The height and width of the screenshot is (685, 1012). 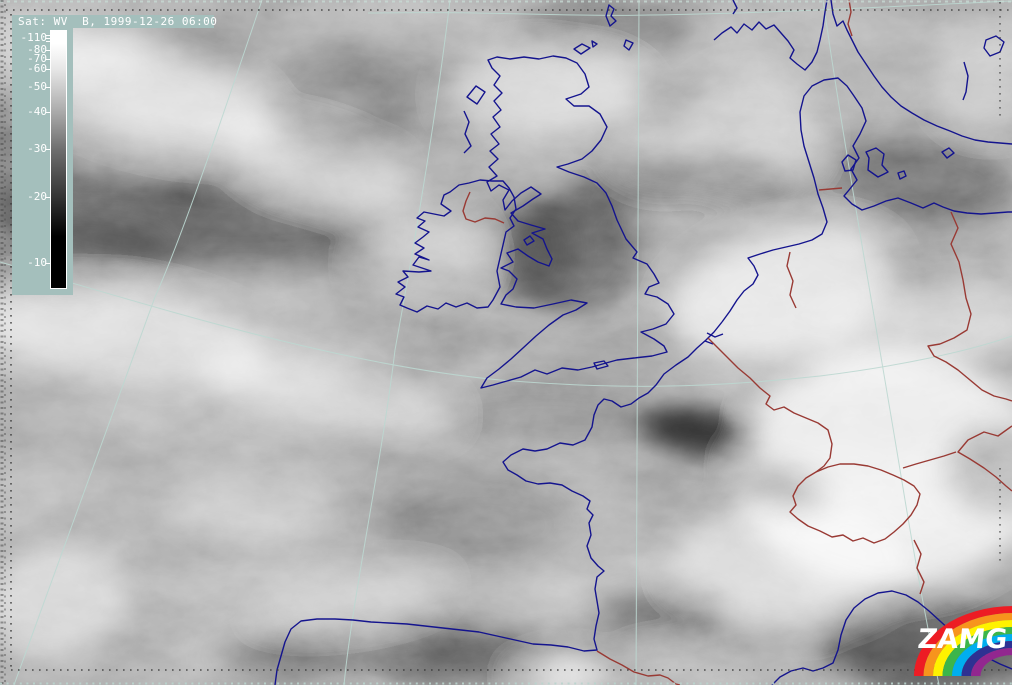 I want to click on zamg-logo: ZAMG, so click(x=963, y=641).